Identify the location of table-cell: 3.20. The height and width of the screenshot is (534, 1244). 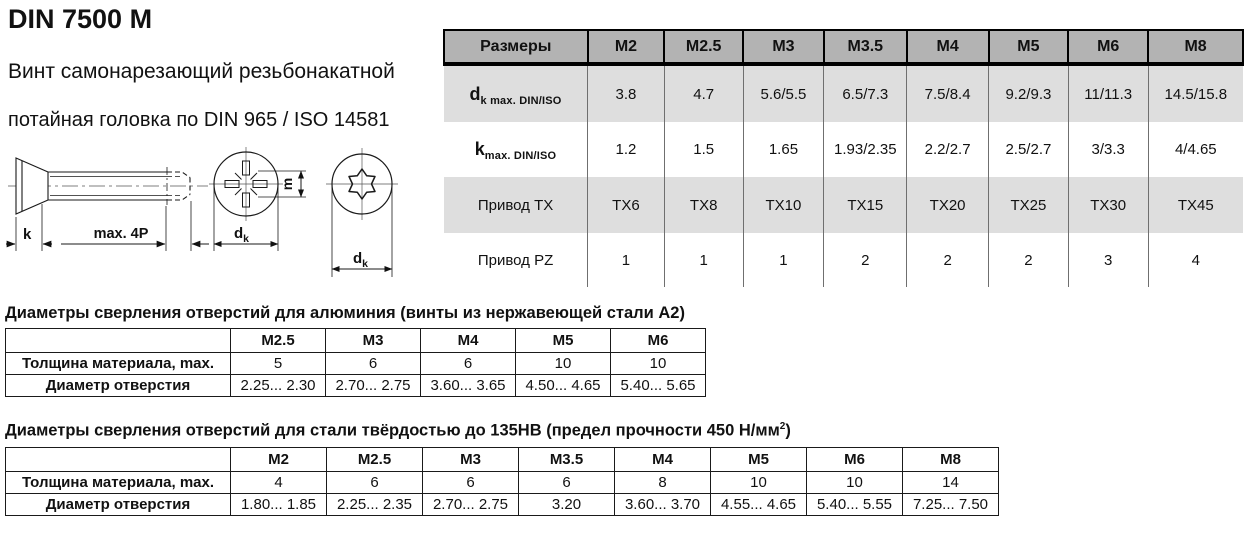
(566, 504).